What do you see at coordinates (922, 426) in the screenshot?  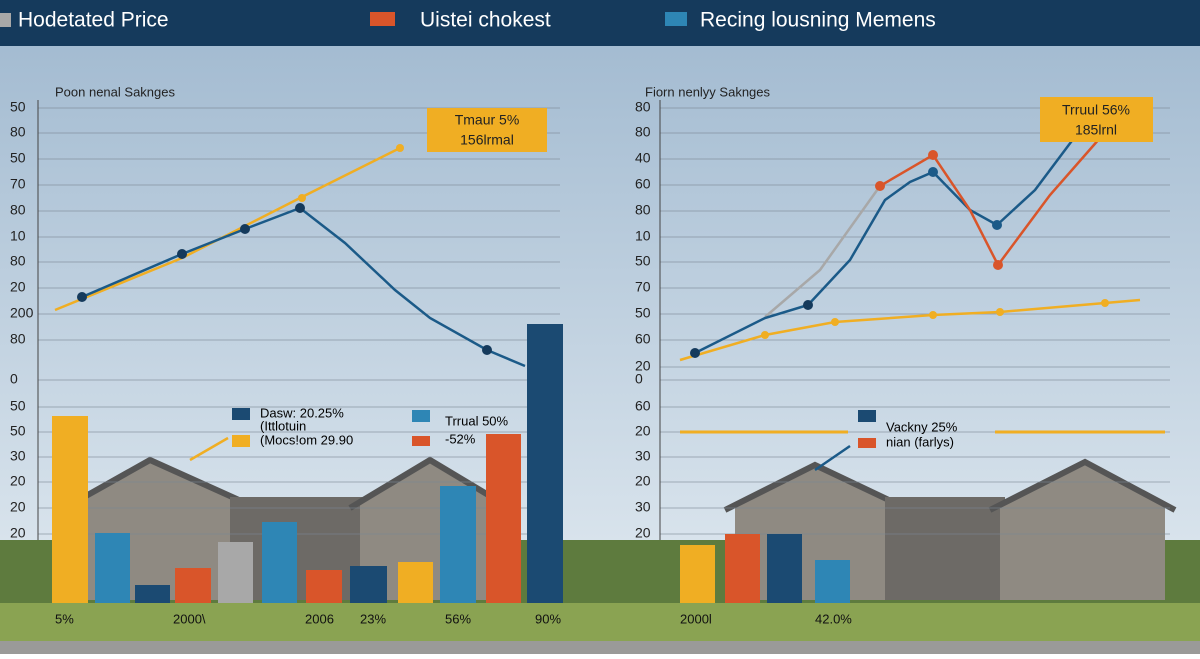 I see `legend-note: Vackny 25%` at bounding box center [922, 426].